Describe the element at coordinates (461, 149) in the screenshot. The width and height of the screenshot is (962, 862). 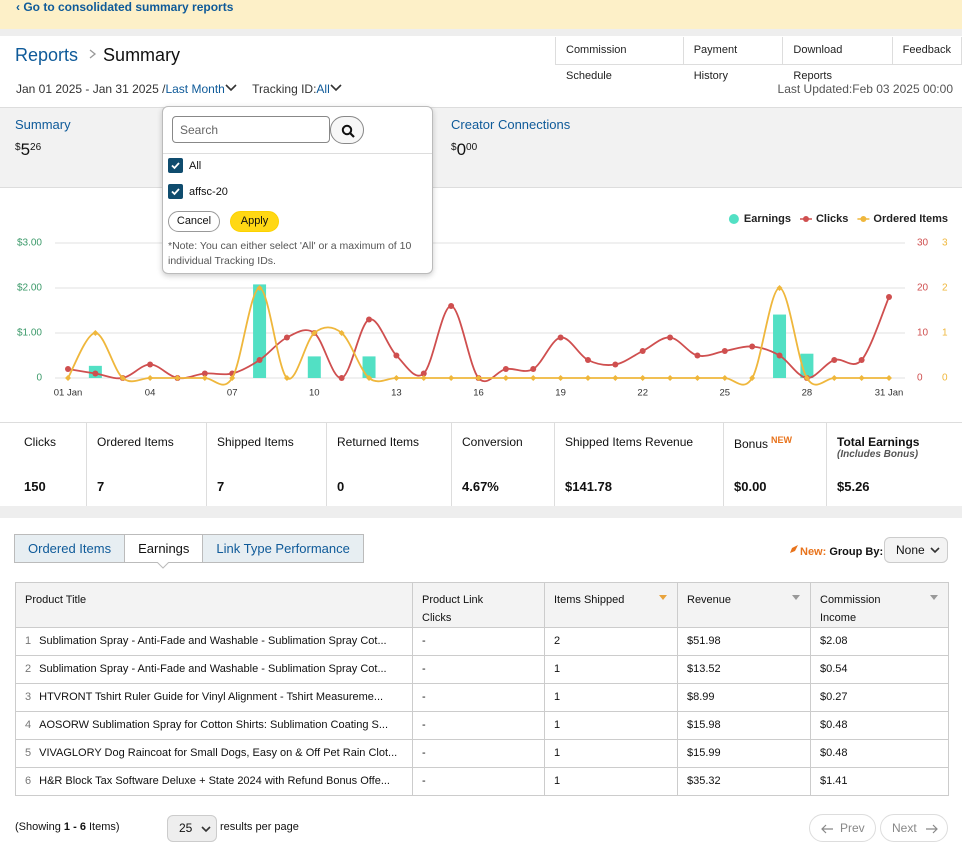
I see `value-whole: 0` at that location.